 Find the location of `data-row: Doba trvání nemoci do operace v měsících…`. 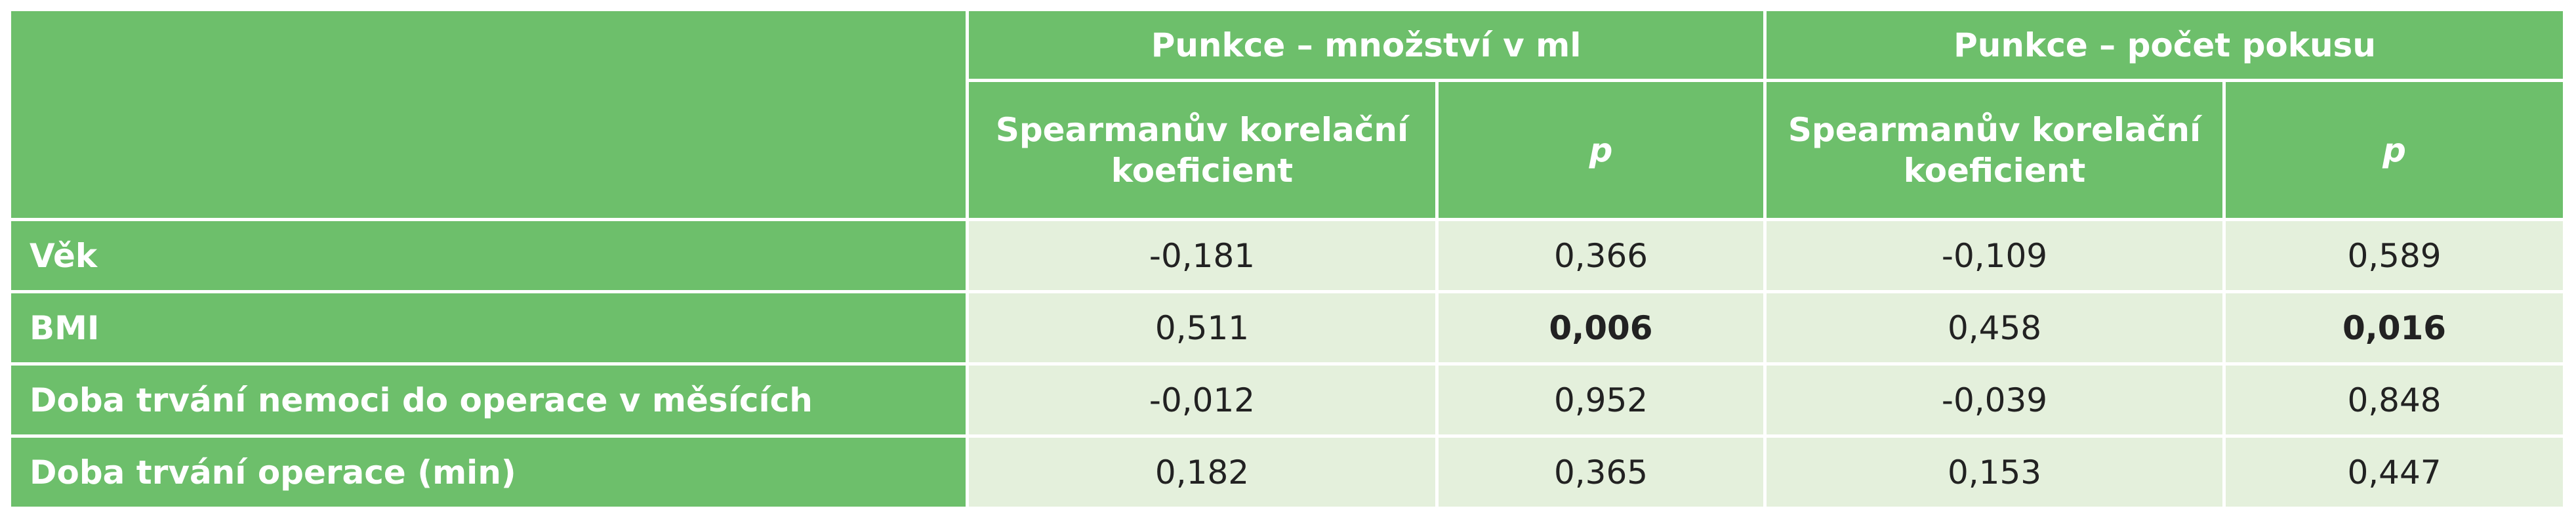

data-row: Doba trvání nemoci do operace v měsících… is located at coordinates (1287, 400).